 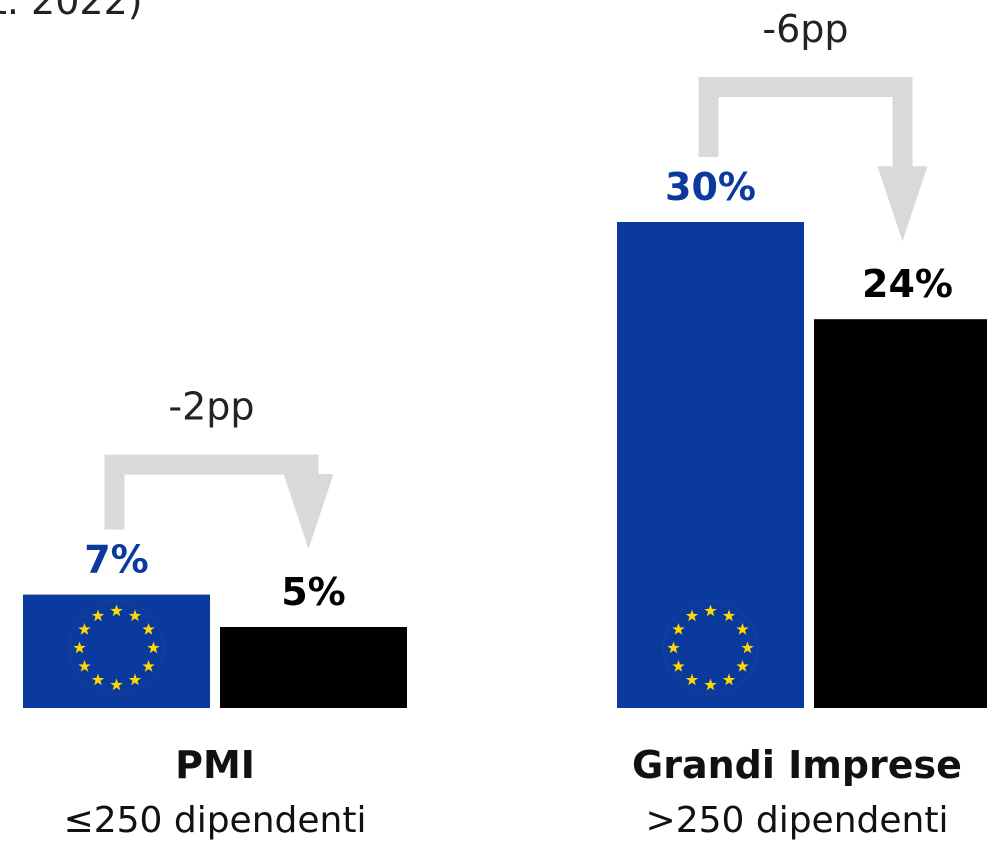 I want to click on category-subtitle: ≤250 dipendenti, so click(x=215, y=820).